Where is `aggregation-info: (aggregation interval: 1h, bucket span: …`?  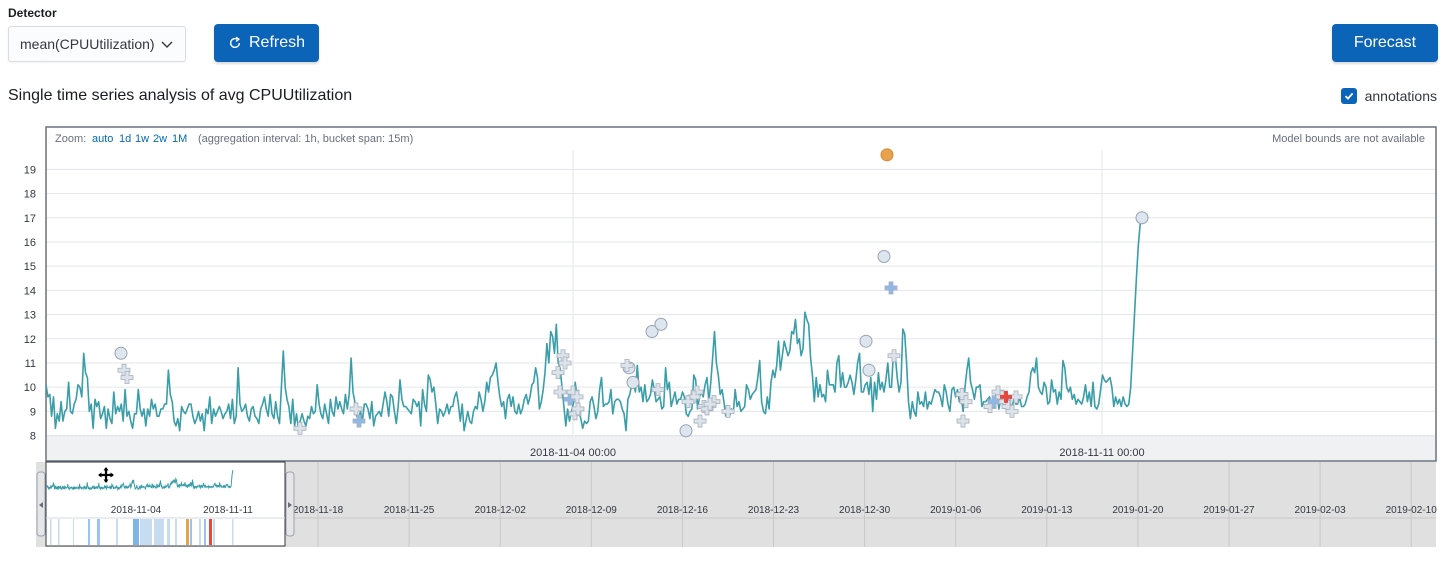
aggregation-info: (aggregation interval: 1h, bucket span: … is located at coordinates (305, 139).